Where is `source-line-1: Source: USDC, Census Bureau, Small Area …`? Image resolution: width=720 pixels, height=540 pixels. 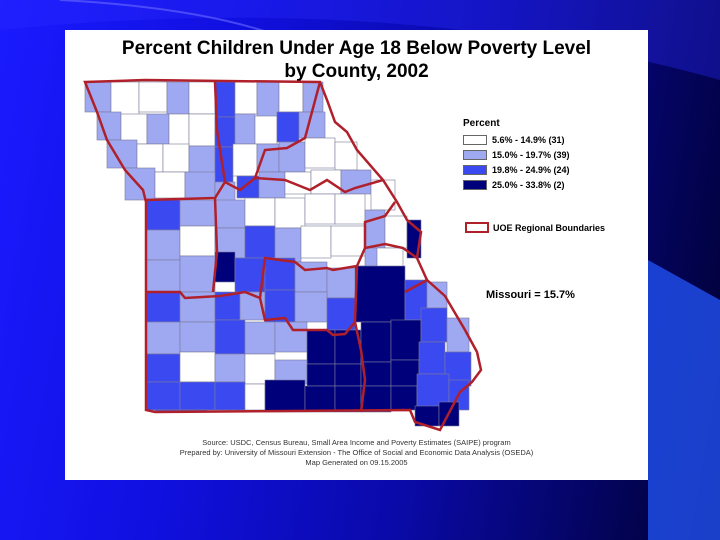 source-line-1: Source: USDC, Census Bureau, Small Area … is located at coordinates (356, 442).